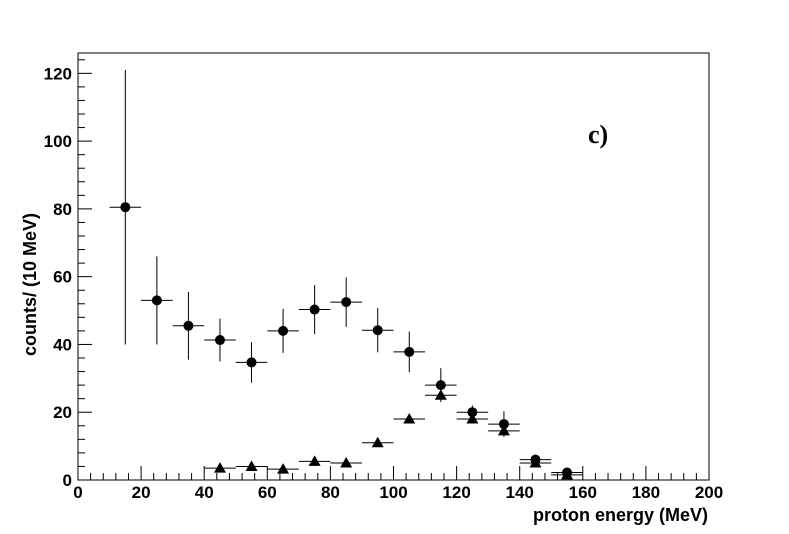 The height and width of the screenshot is (534, 789). I want to click on x-tick-label: 200, so click(709, 492).